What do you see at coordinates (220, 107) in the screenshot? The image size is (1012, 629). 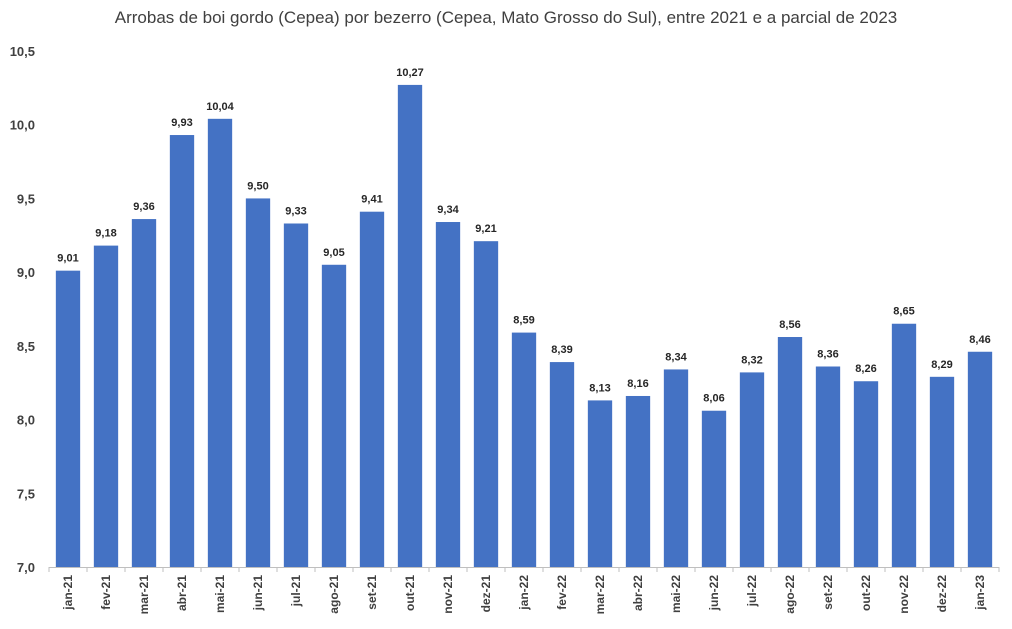 I see `data-label: 10,04` at bounding box center [220, 107].